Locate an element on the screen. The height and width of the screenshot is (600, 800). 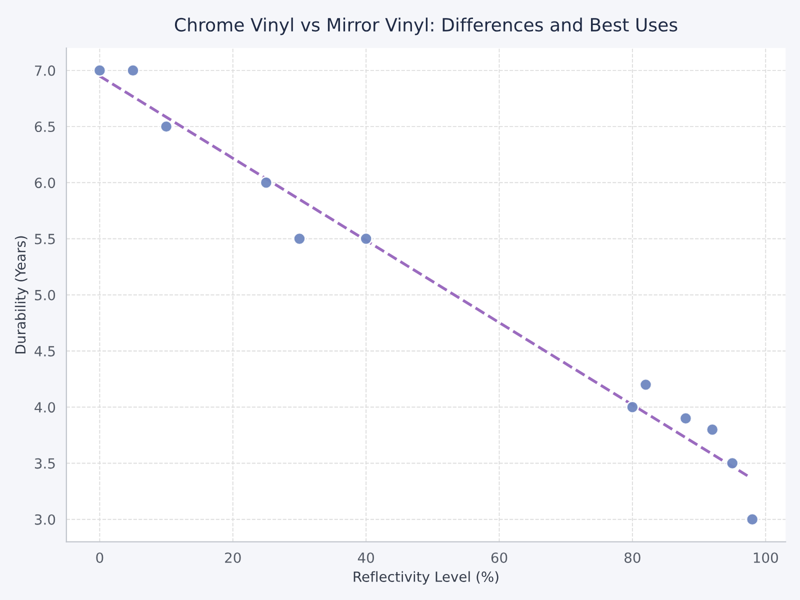
y-tick-label: 5.5 is located at coordinates (44, 239).